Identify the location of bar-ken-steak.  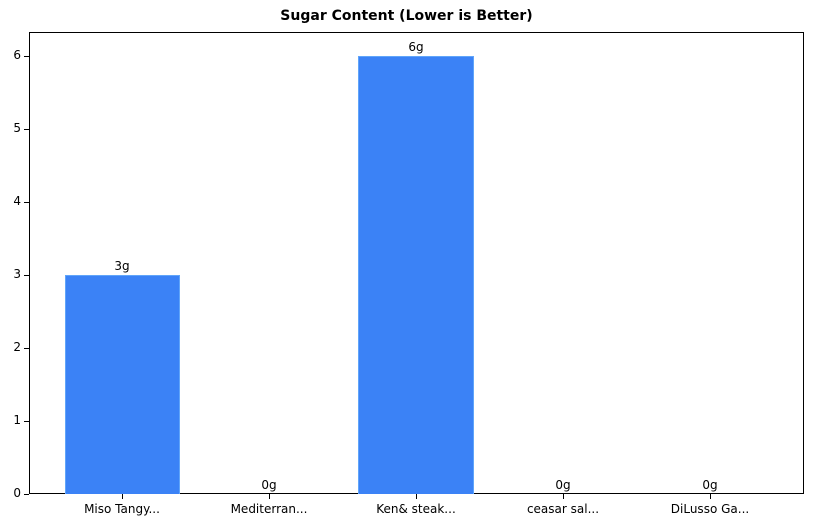
(416, 275).